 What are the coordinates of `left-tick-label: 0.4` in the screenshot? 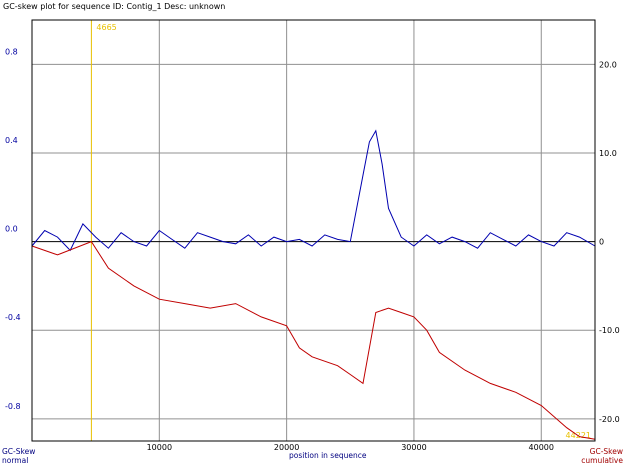 It's located at (11, 140).